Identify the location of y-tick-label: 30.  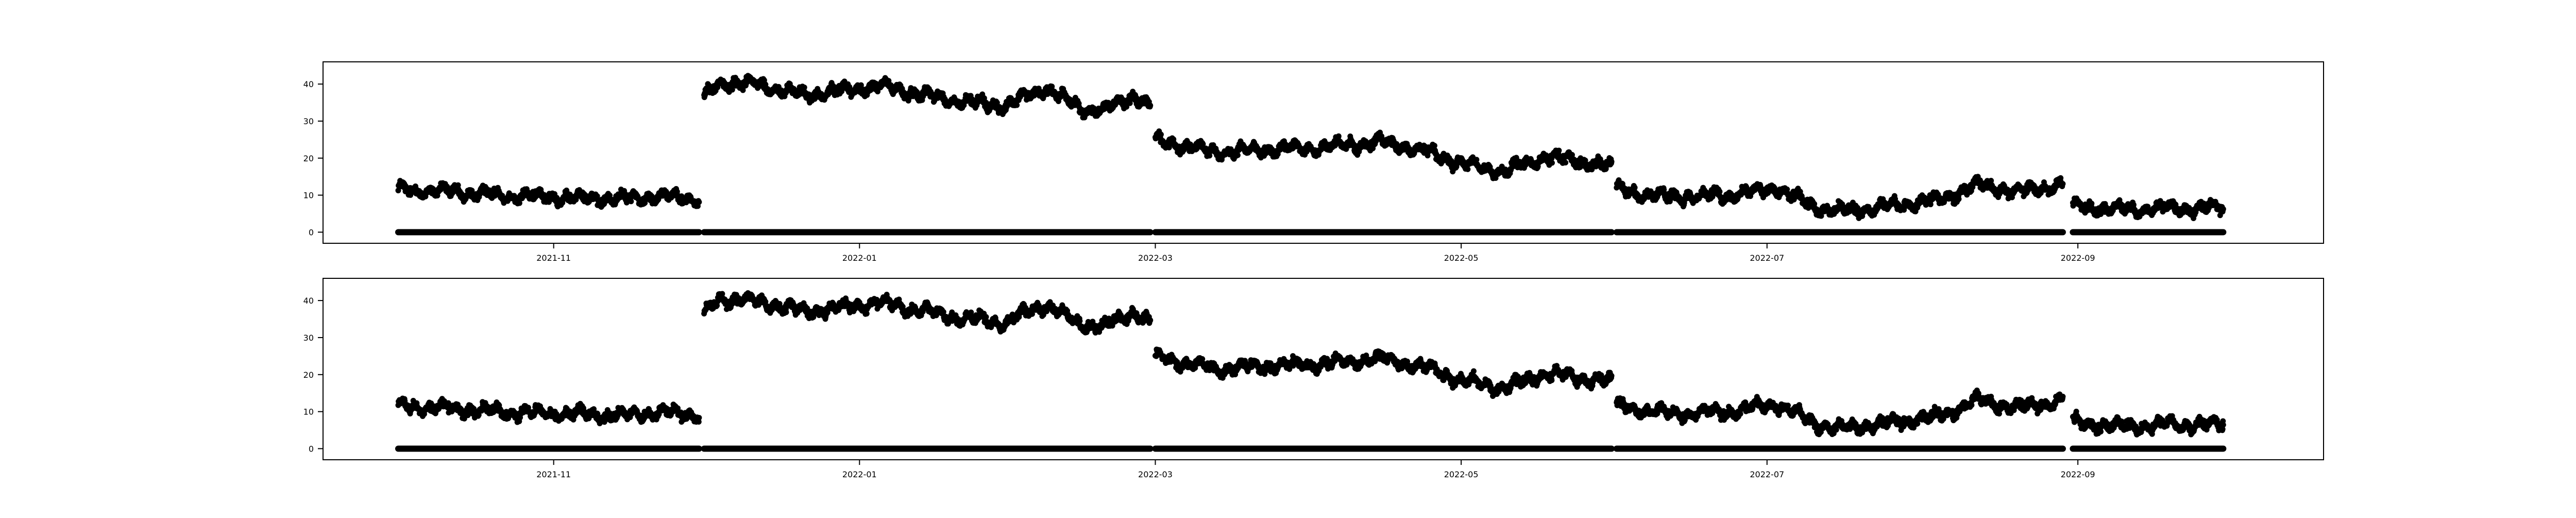
(308, 121).